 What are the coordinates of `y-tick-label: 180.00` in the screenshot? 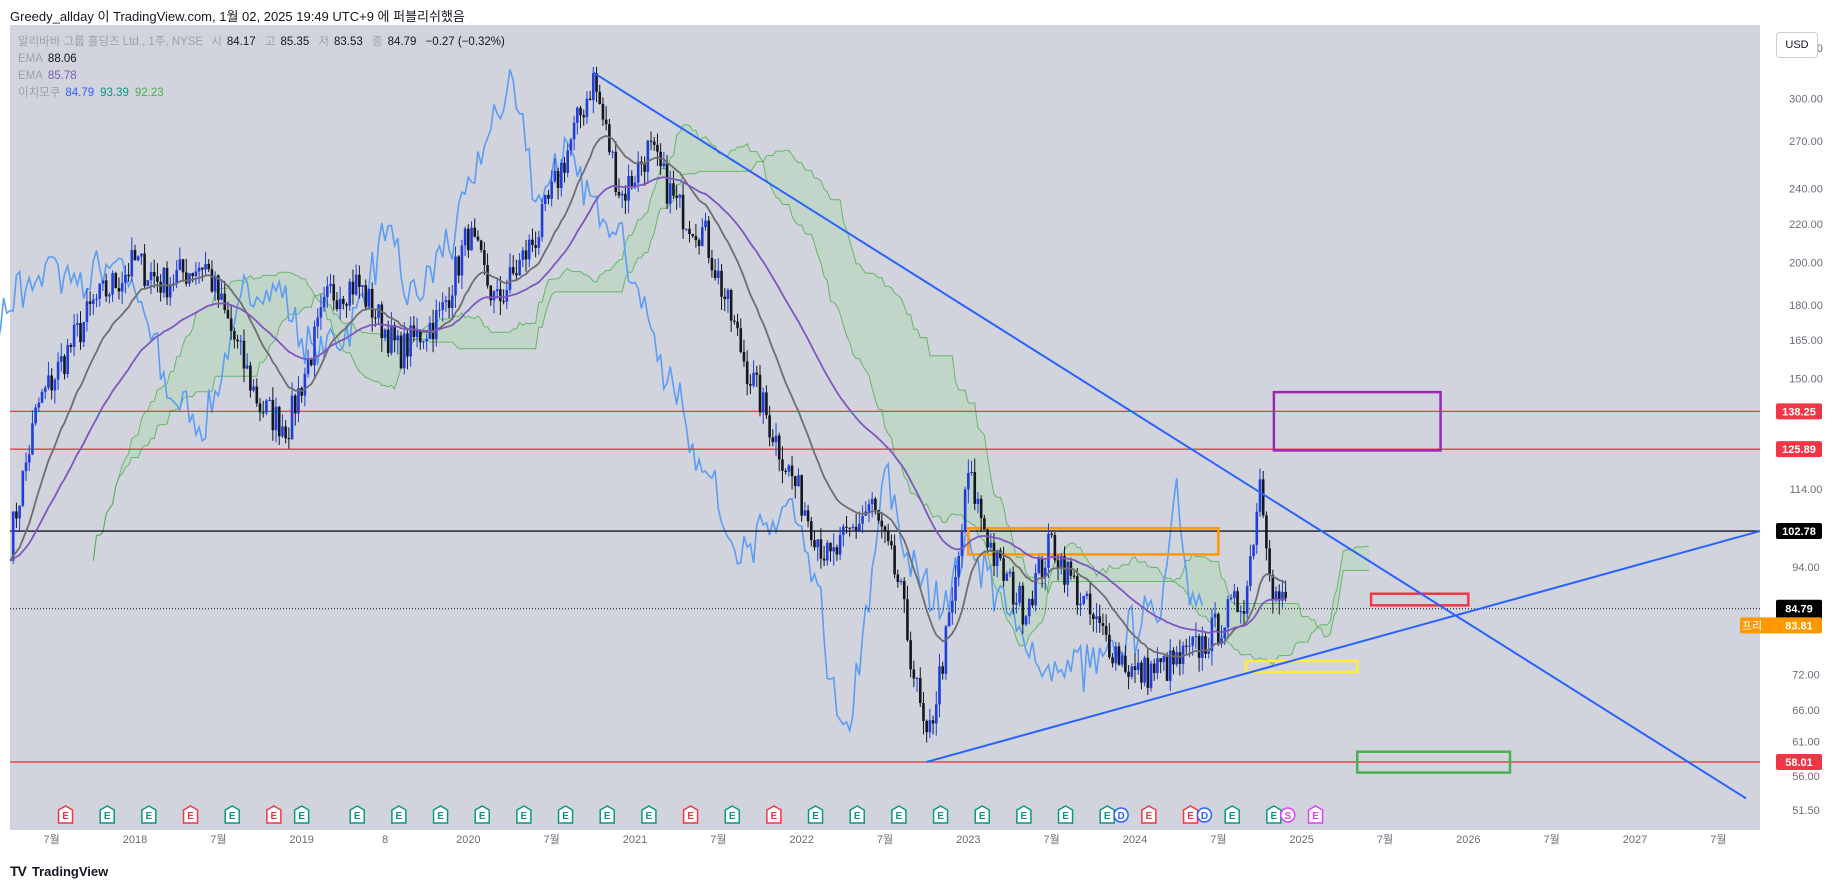 It's located at (1806, 306).